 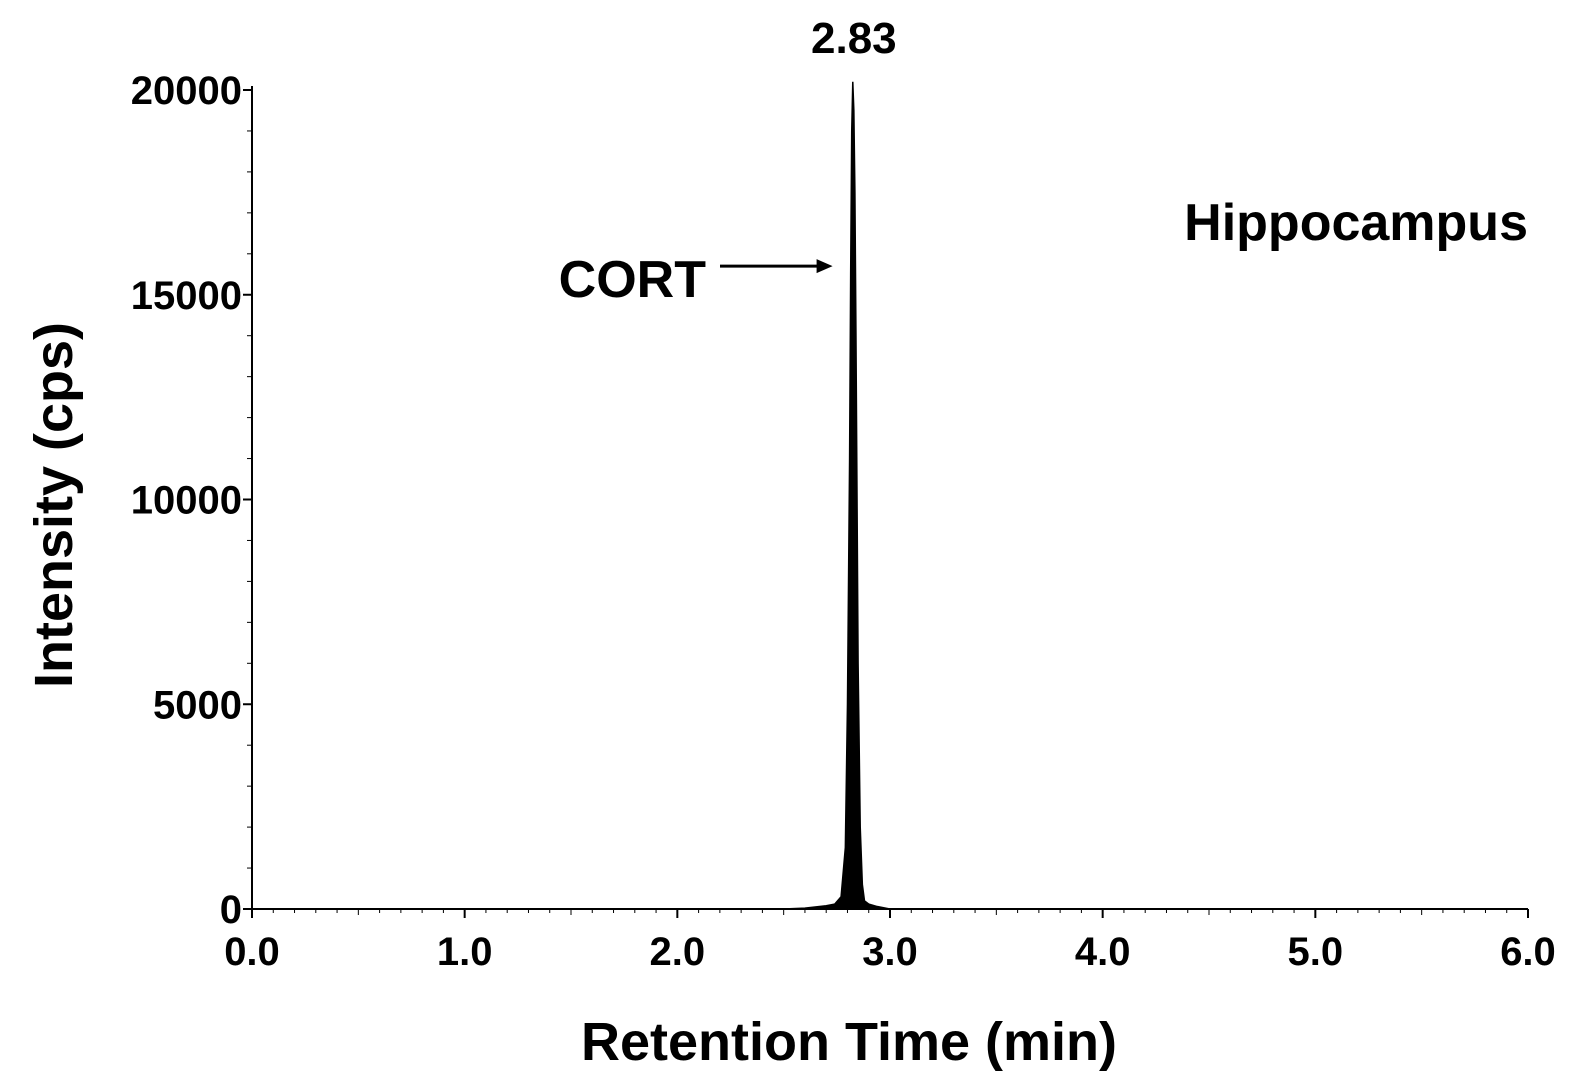 What do you see at coordinates (633, 280) in the screenshot?
I see `cort-annotation-label: CORT` at bounding box center [633, 280].